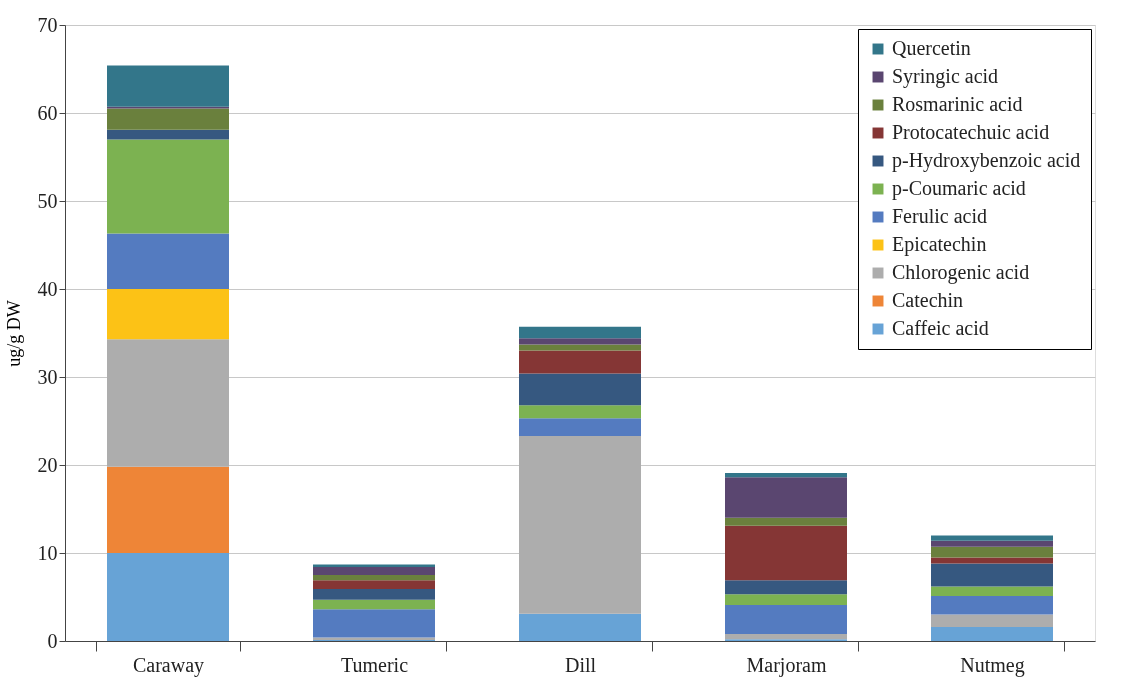 The height and width of the screenshot is (686, 1145). Describe the element at coordinates (940, 328) in the screenshot. I see `legend-label: Caffeic acid` at that location.